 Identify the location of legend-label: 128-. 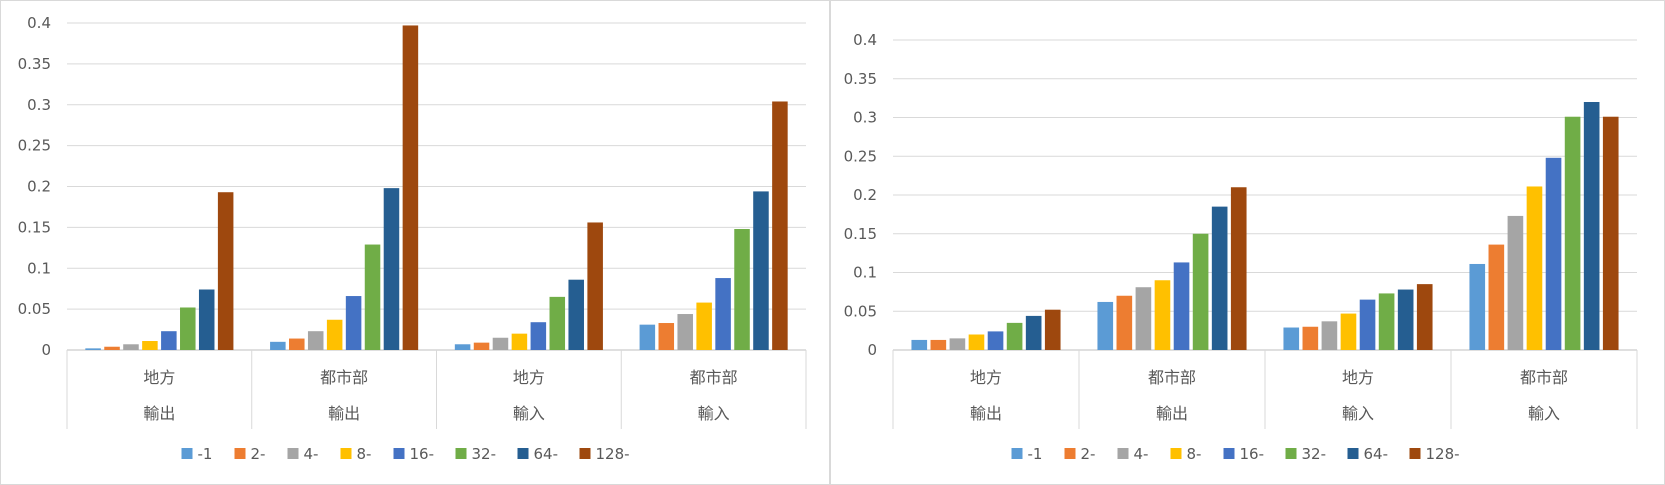
(1443, 454).